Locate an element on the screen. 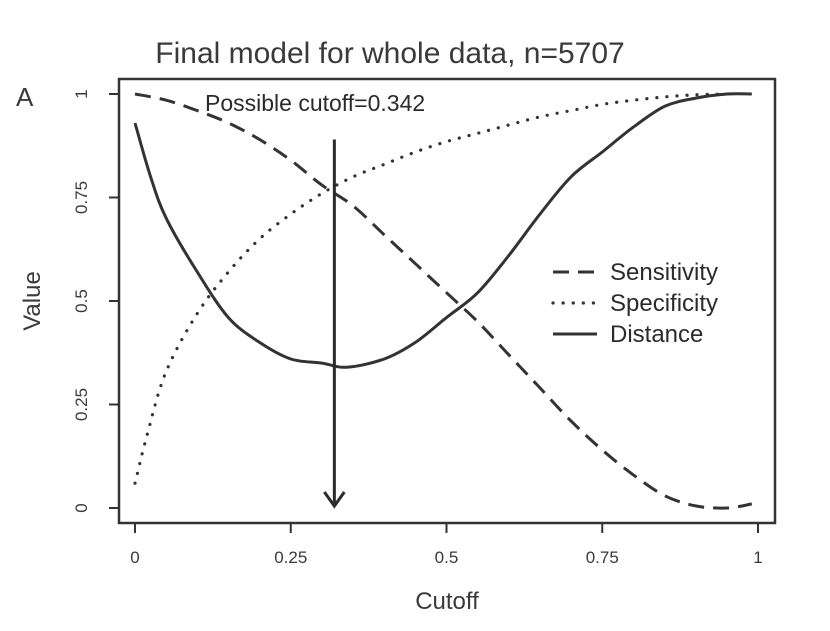 This screenshot has height=631, width=830. y-tick-label: 0 is located at coordinates (81, 507).